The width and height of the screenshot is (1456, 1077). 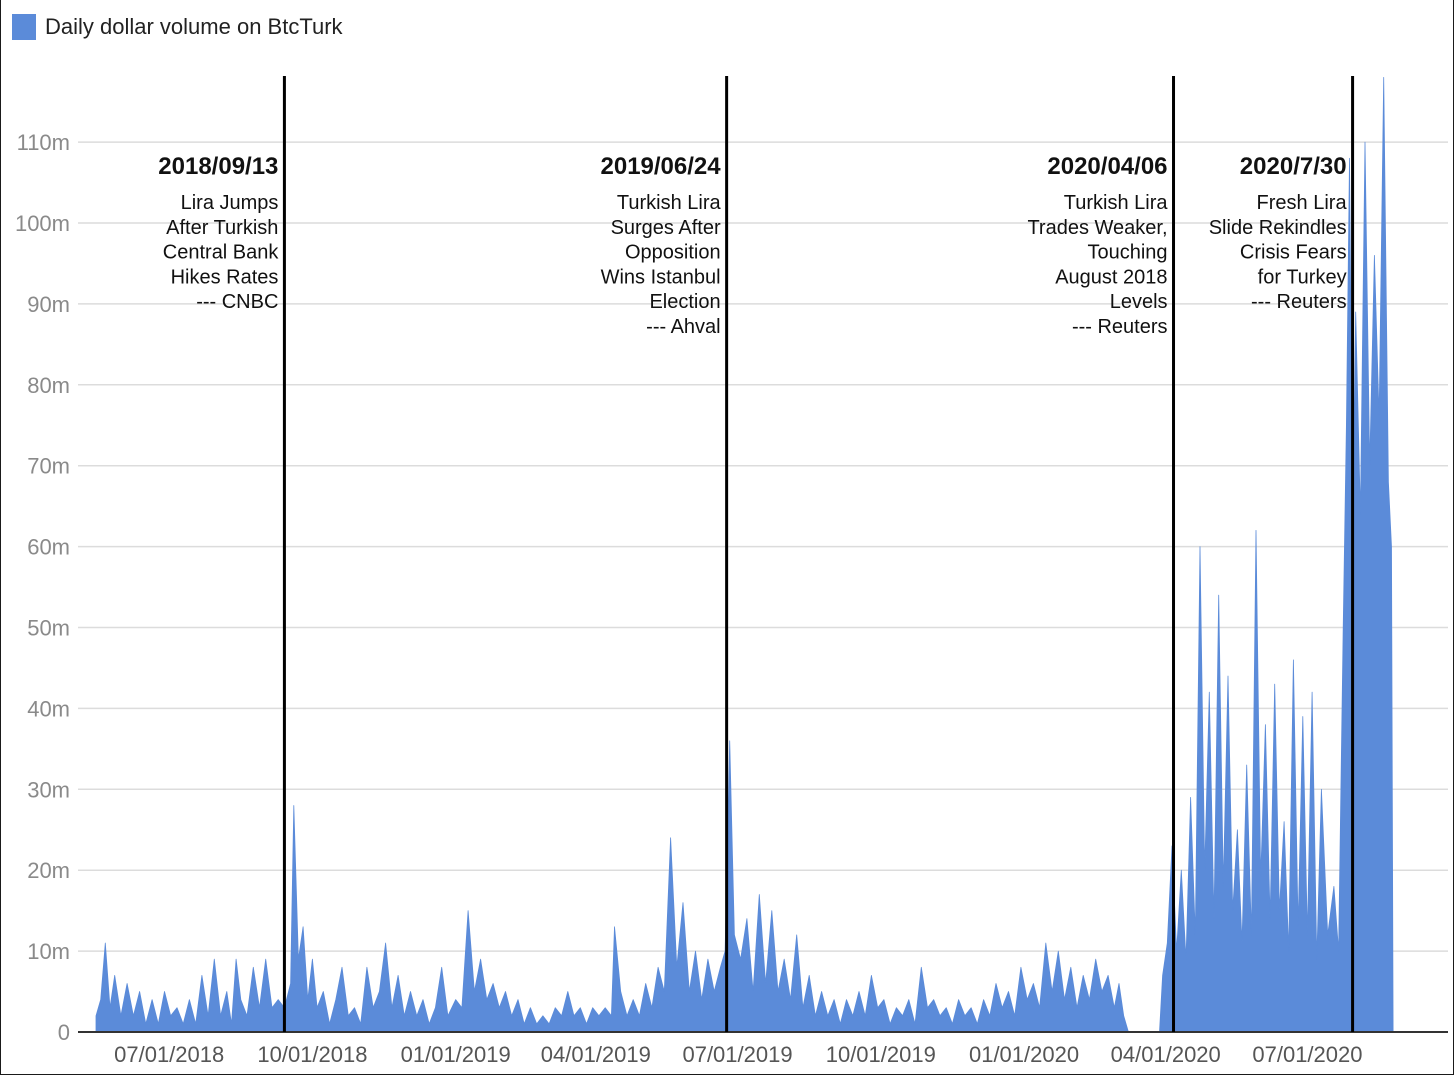 I want to click on annotation-text: Touching, so click(x=1127, y=253).